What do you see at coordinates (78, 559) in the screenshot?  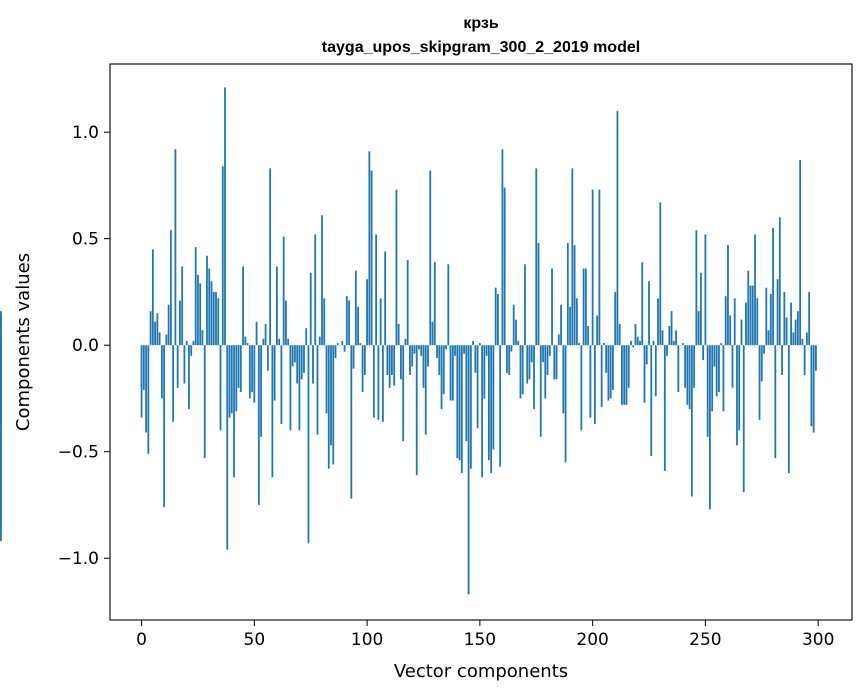 I see `y-tick-label: −1.0` at bounding box center [78, 559].